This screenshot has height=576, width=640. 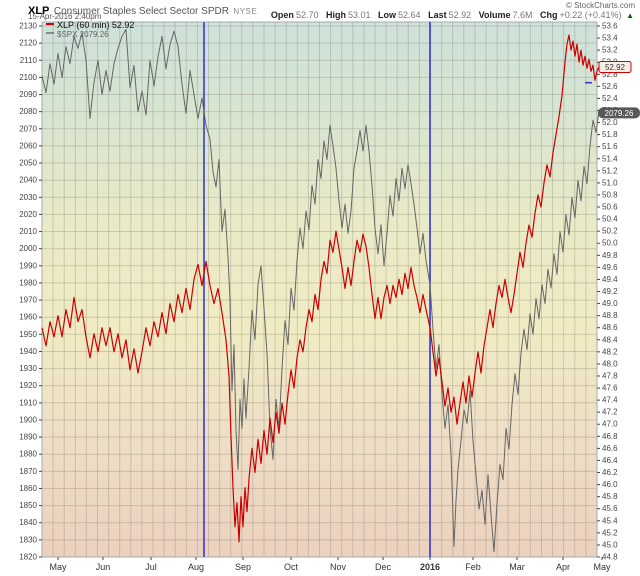 I want to click on last-value: 52.92, so click(x=460, y=15).